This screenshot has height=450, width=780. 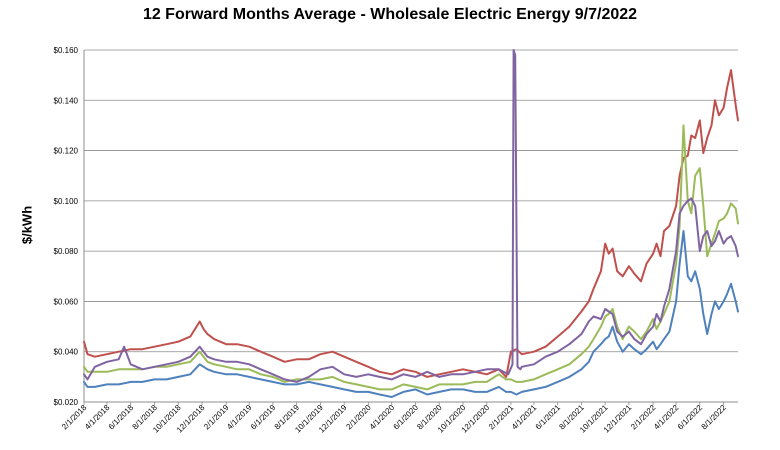 I want to click on y-tick-label: $0.100, so click(x=66, y=201).